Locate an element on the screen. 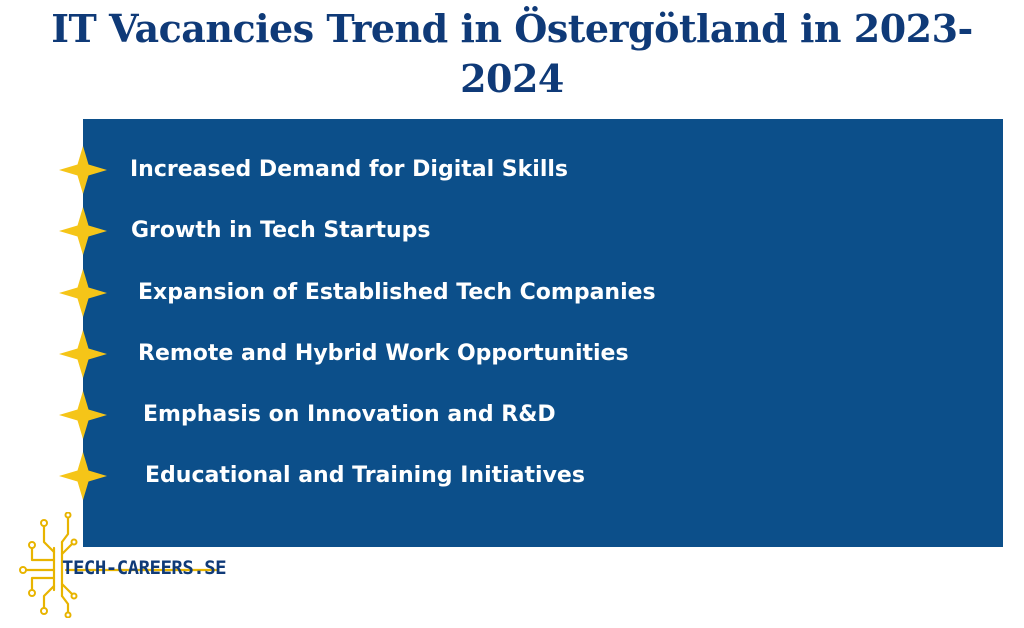 The image size is (1024, 628). list-item: Growth in Tech Startups is located at coordinates (358, 231).